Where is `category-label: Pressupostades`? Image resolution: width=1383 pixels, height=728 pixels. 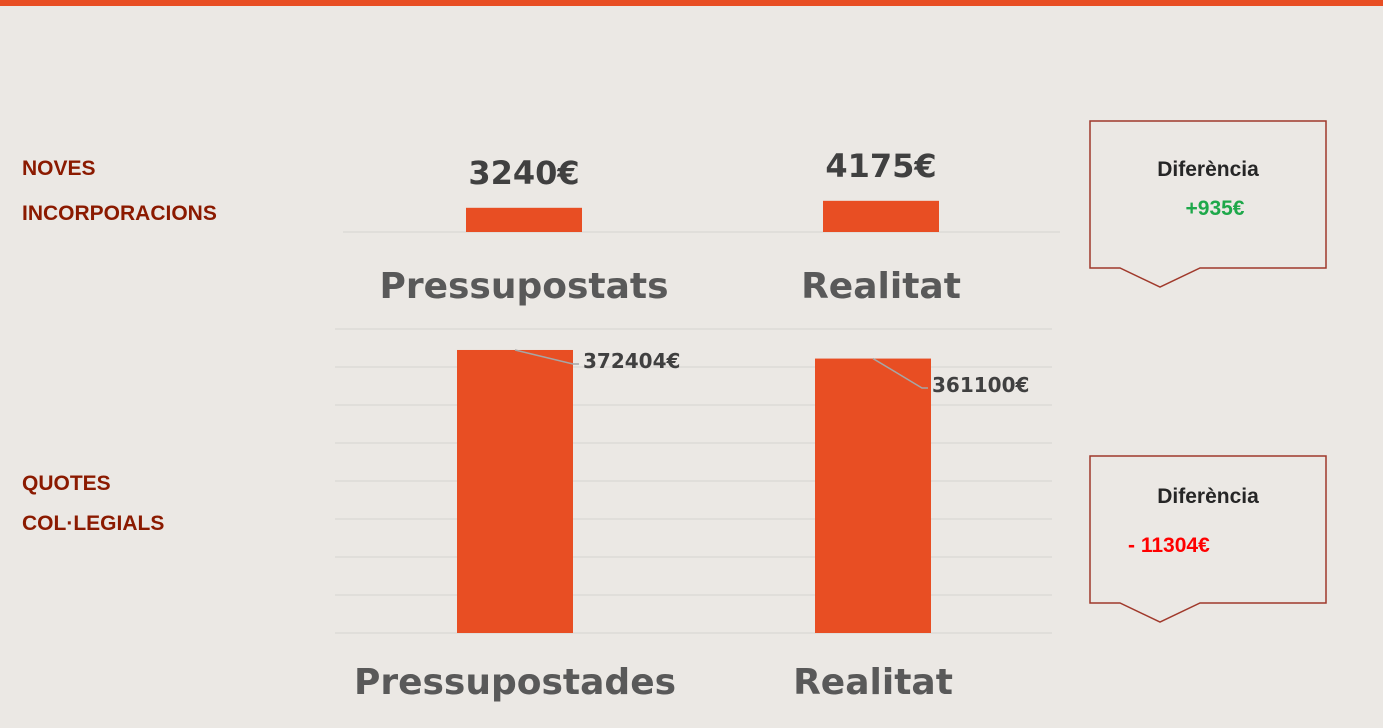
category-label: Pressupostades is located at coordinates (515, 682).